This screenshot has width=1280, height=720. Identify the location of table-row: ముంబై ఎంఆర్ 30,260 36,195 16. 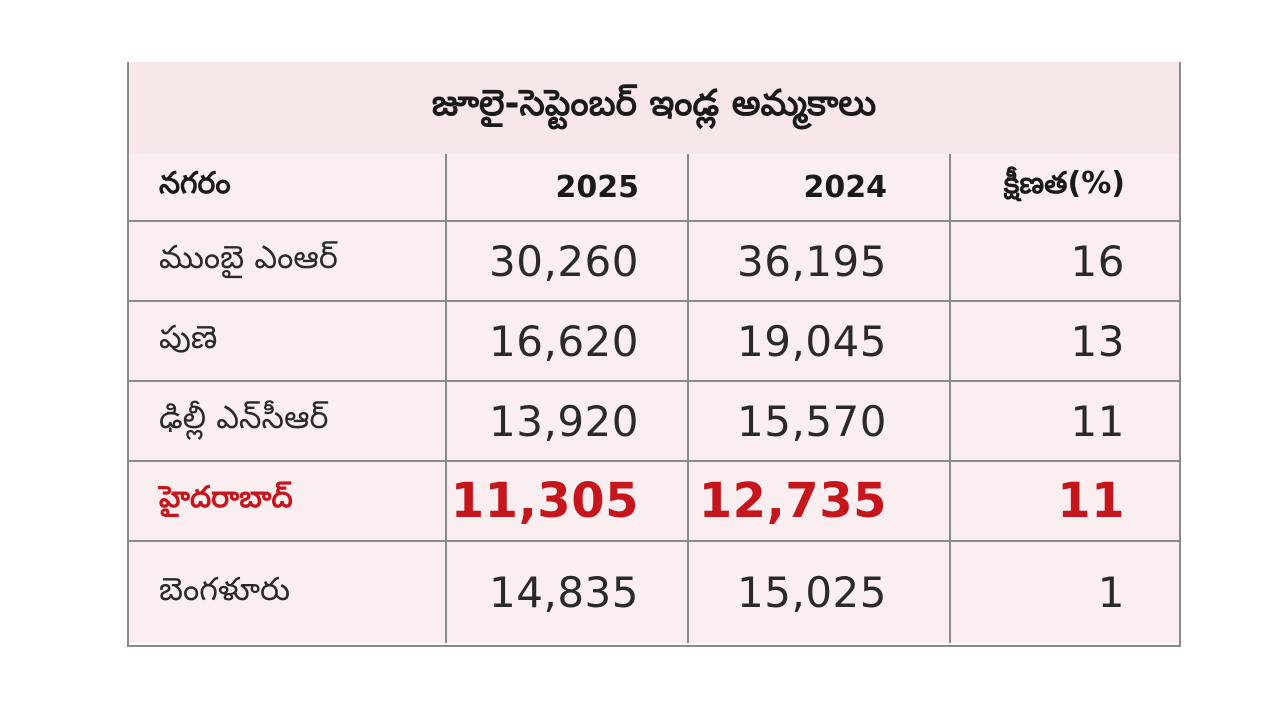
(654, 262).